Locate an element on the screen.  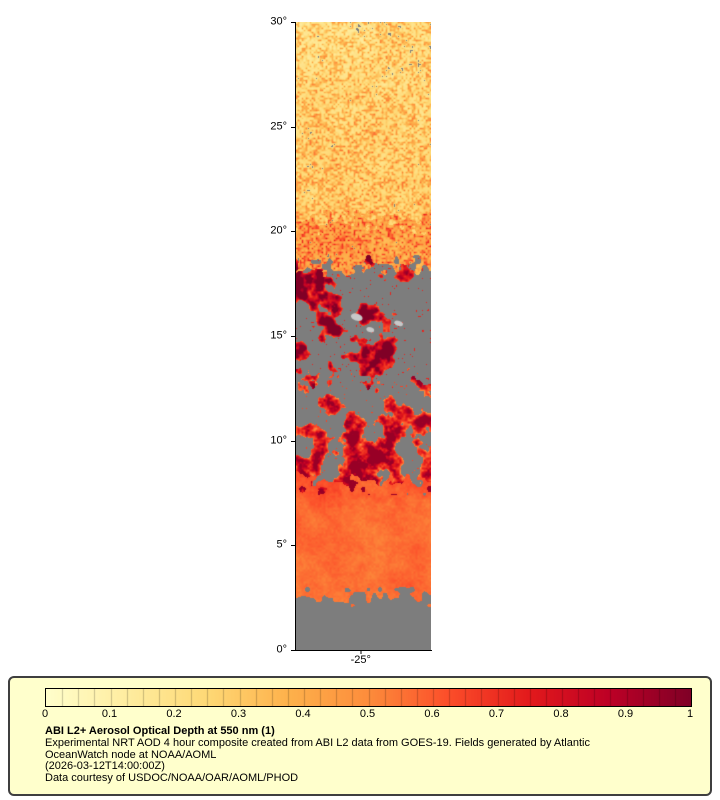
lat-tick-label: 10° is located at coordinates (278, 440).